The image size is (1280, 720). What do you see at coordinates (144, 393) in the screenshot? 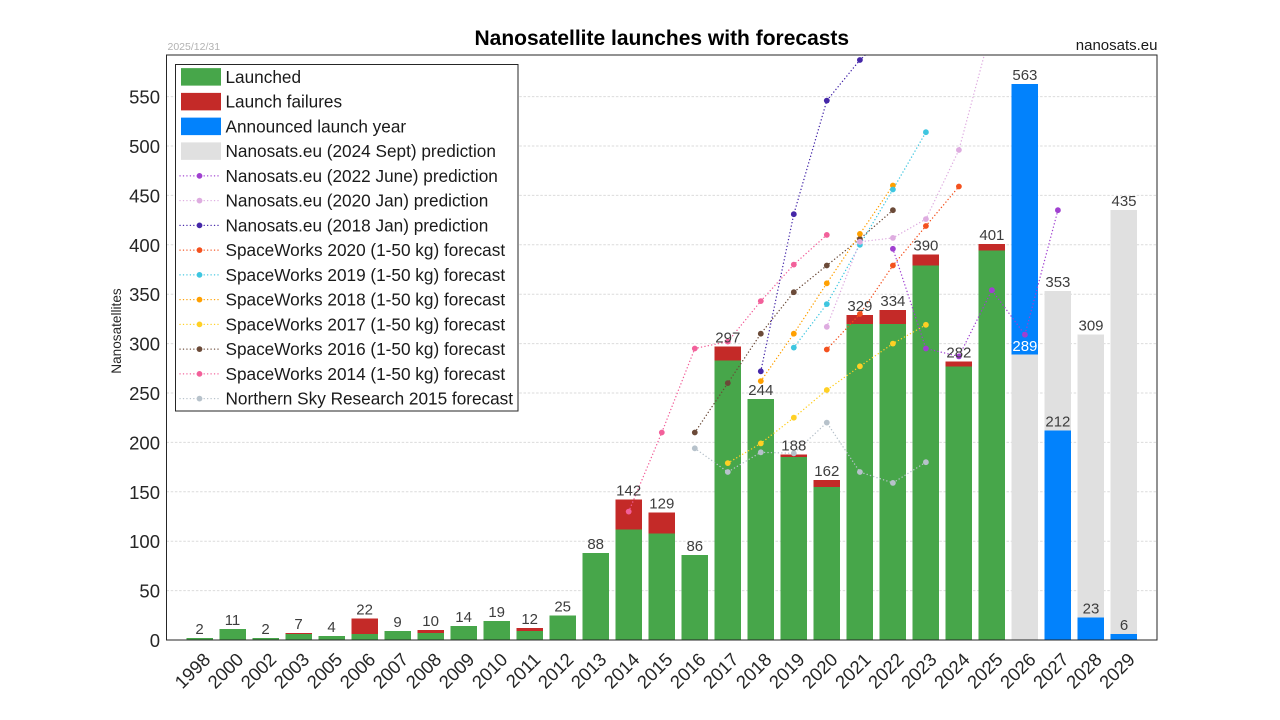
I see `svg-text: 250` at bounding box center [144, 393].